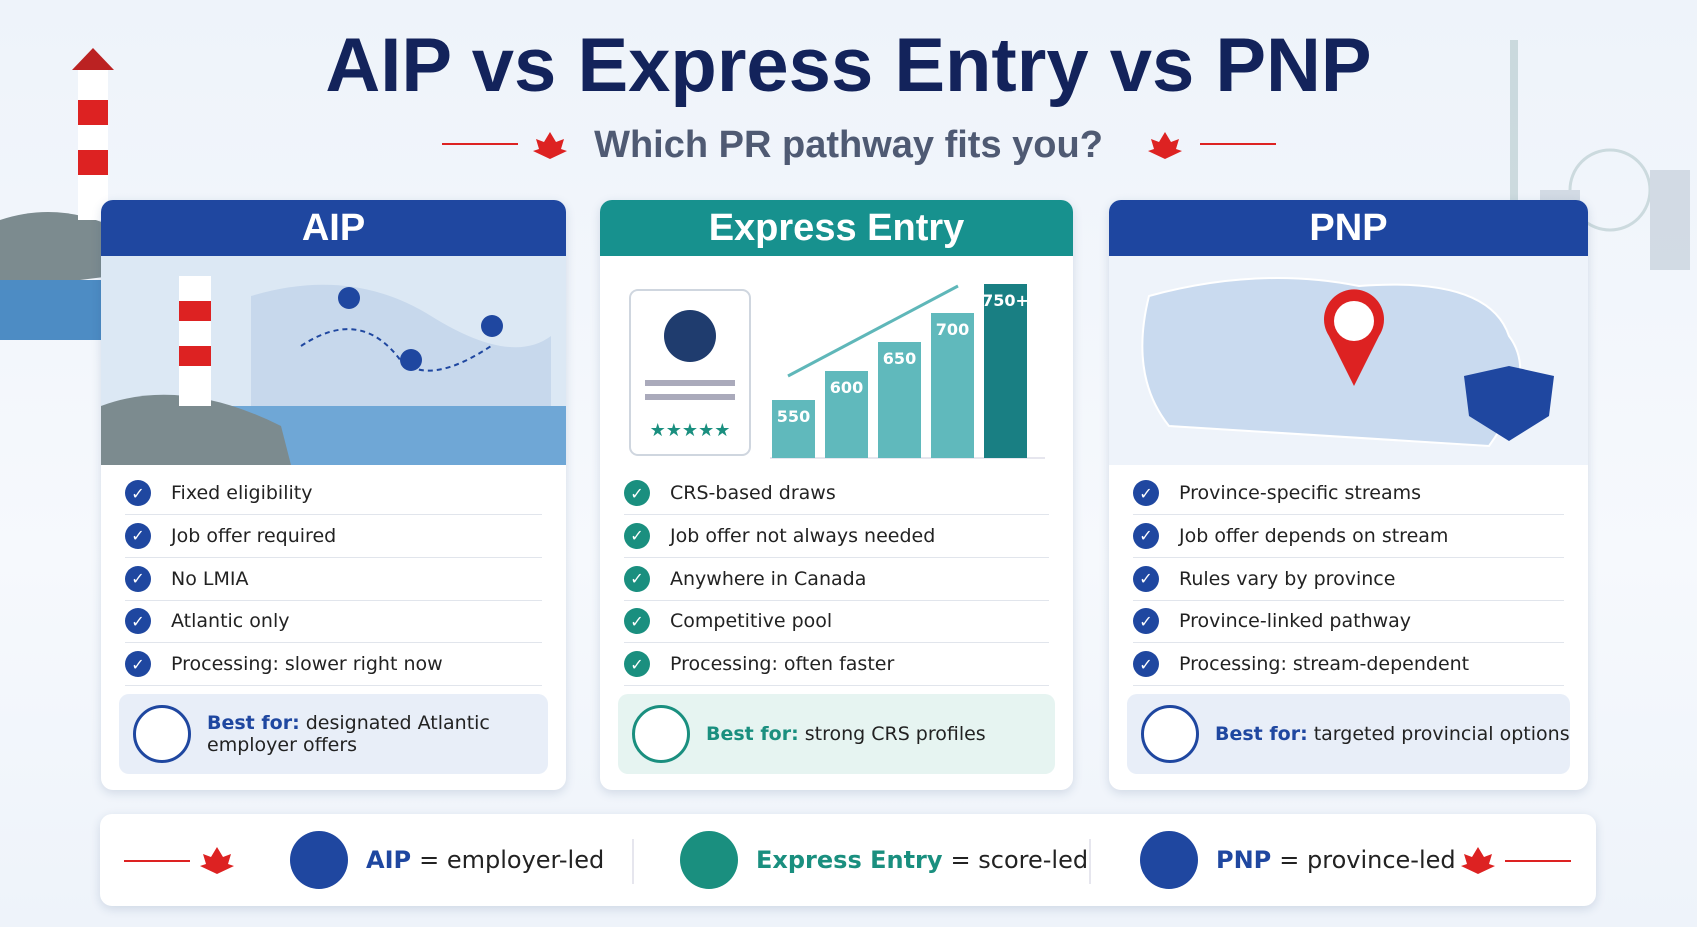  Describe the element at coordinates (836, 622) in the screenshot. I see `bullet-row: ✓ Competitive pool` at that location.